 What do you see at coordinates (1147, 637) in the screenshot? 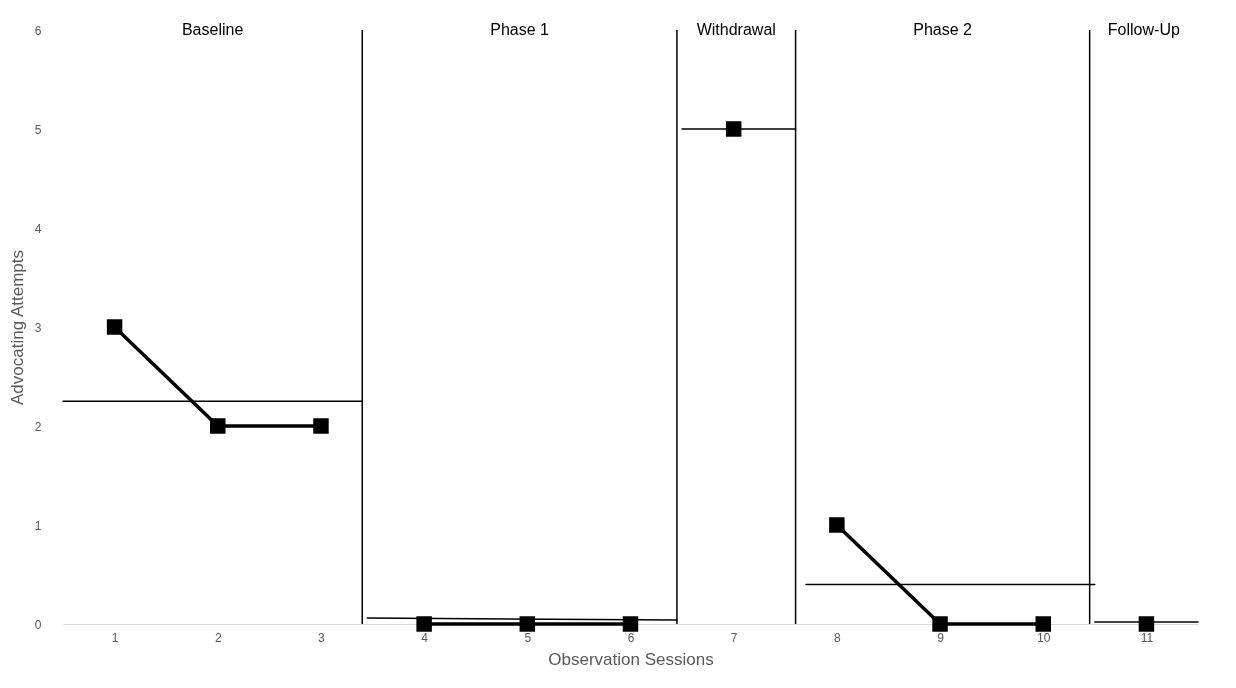
I see `x-tick-label: 11` at bounding box center [1147, 637].